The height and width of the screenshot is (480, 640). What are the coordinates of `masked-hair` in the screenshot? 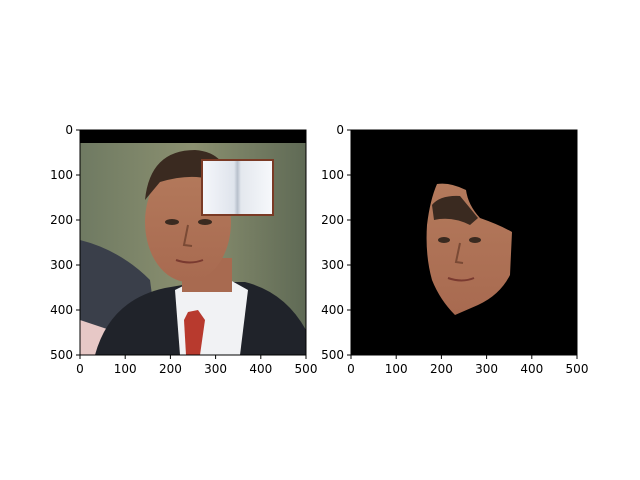 It's located at (455, 210).